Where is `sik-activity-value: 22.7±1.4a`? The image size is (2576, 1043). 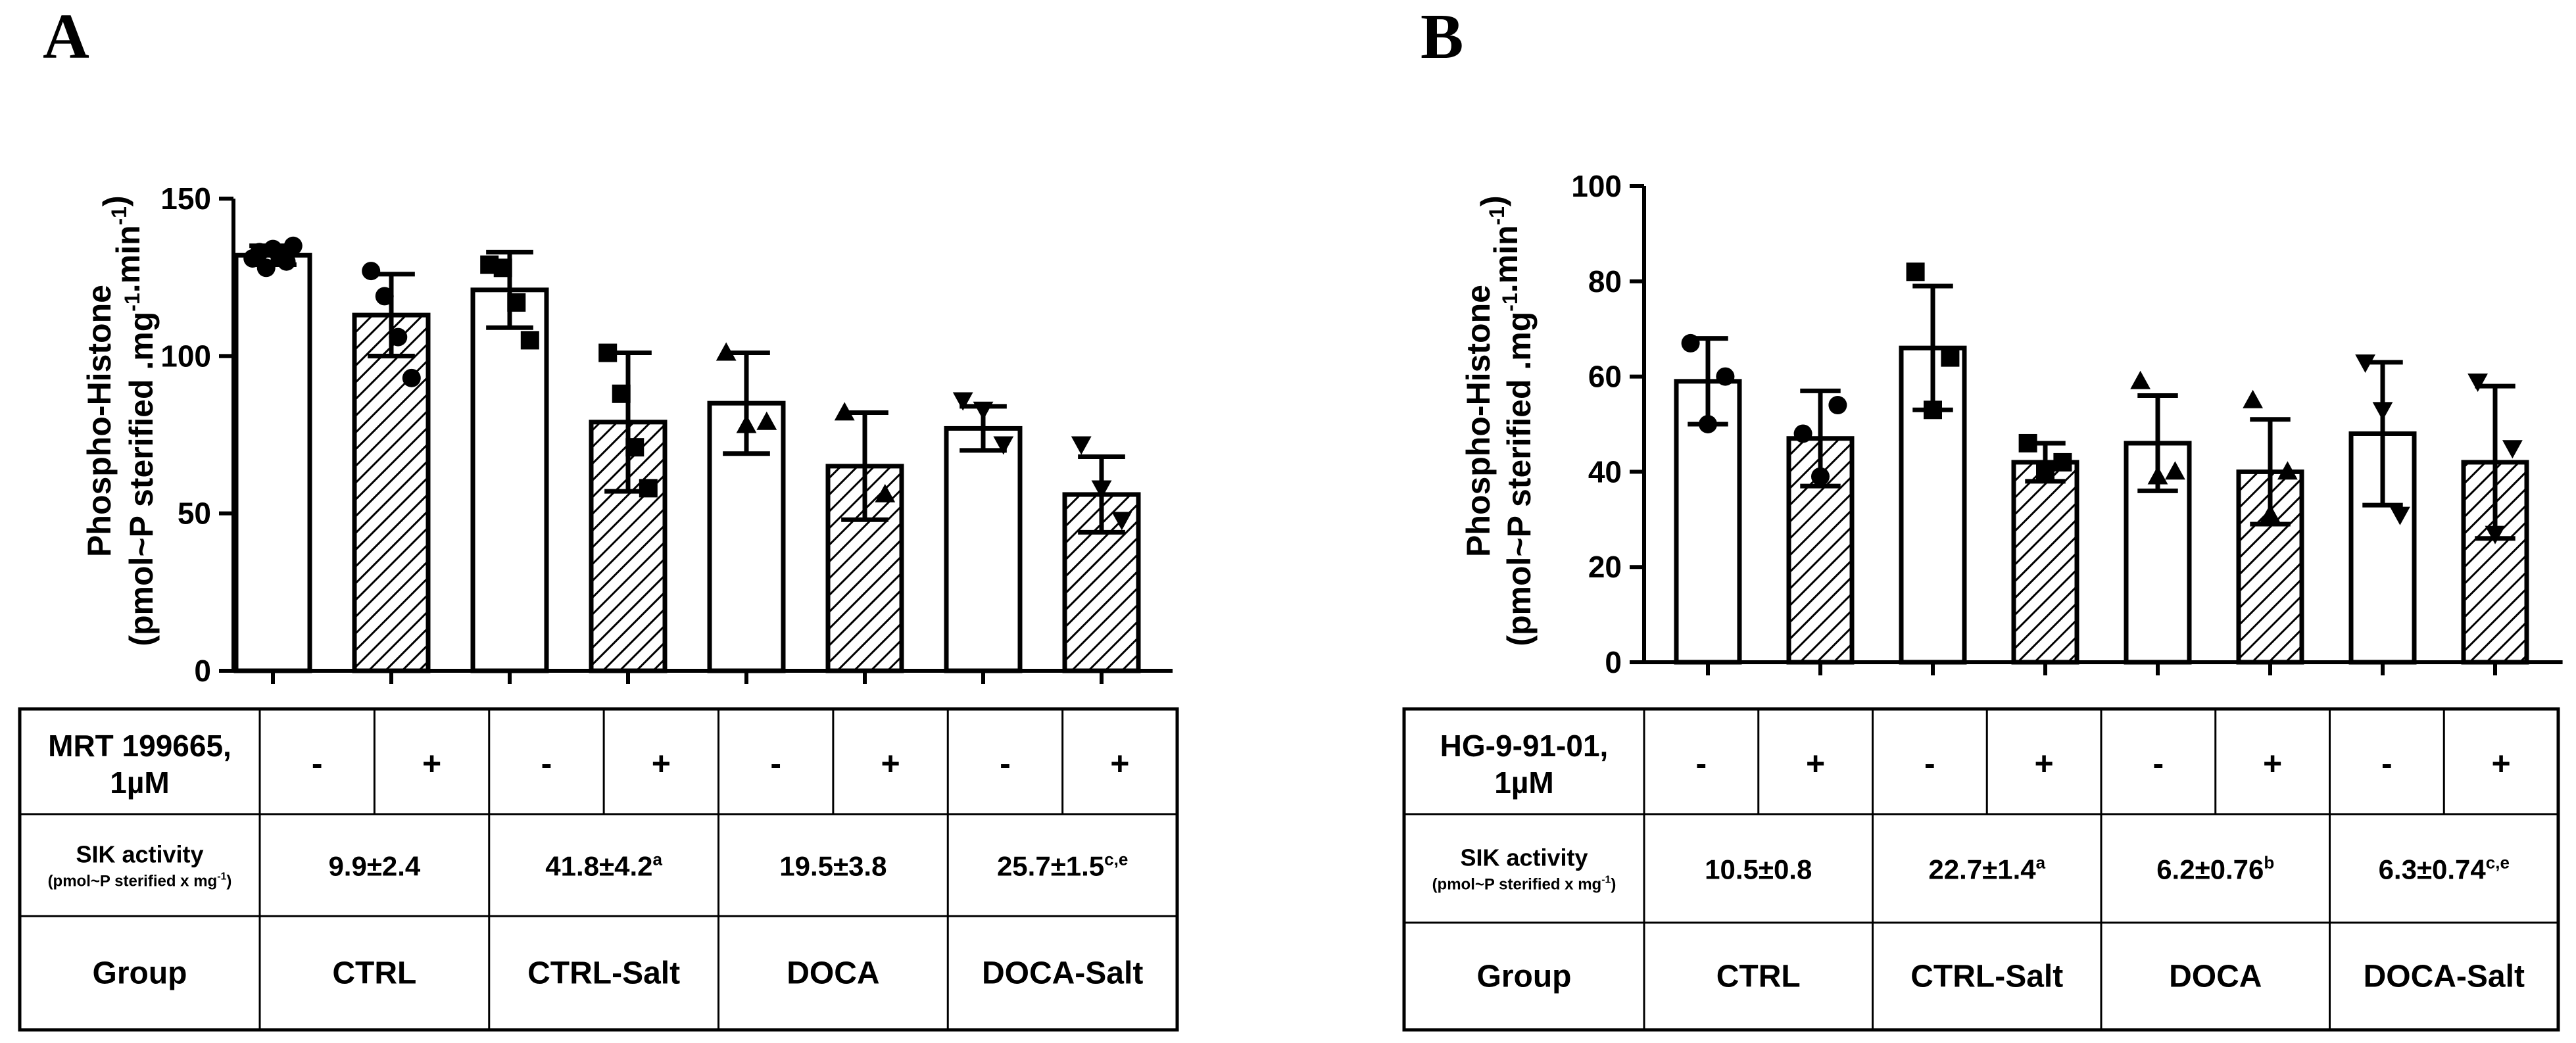 sik-activity-value: 22.7±1.4a is located at coordinates (1987, 869).